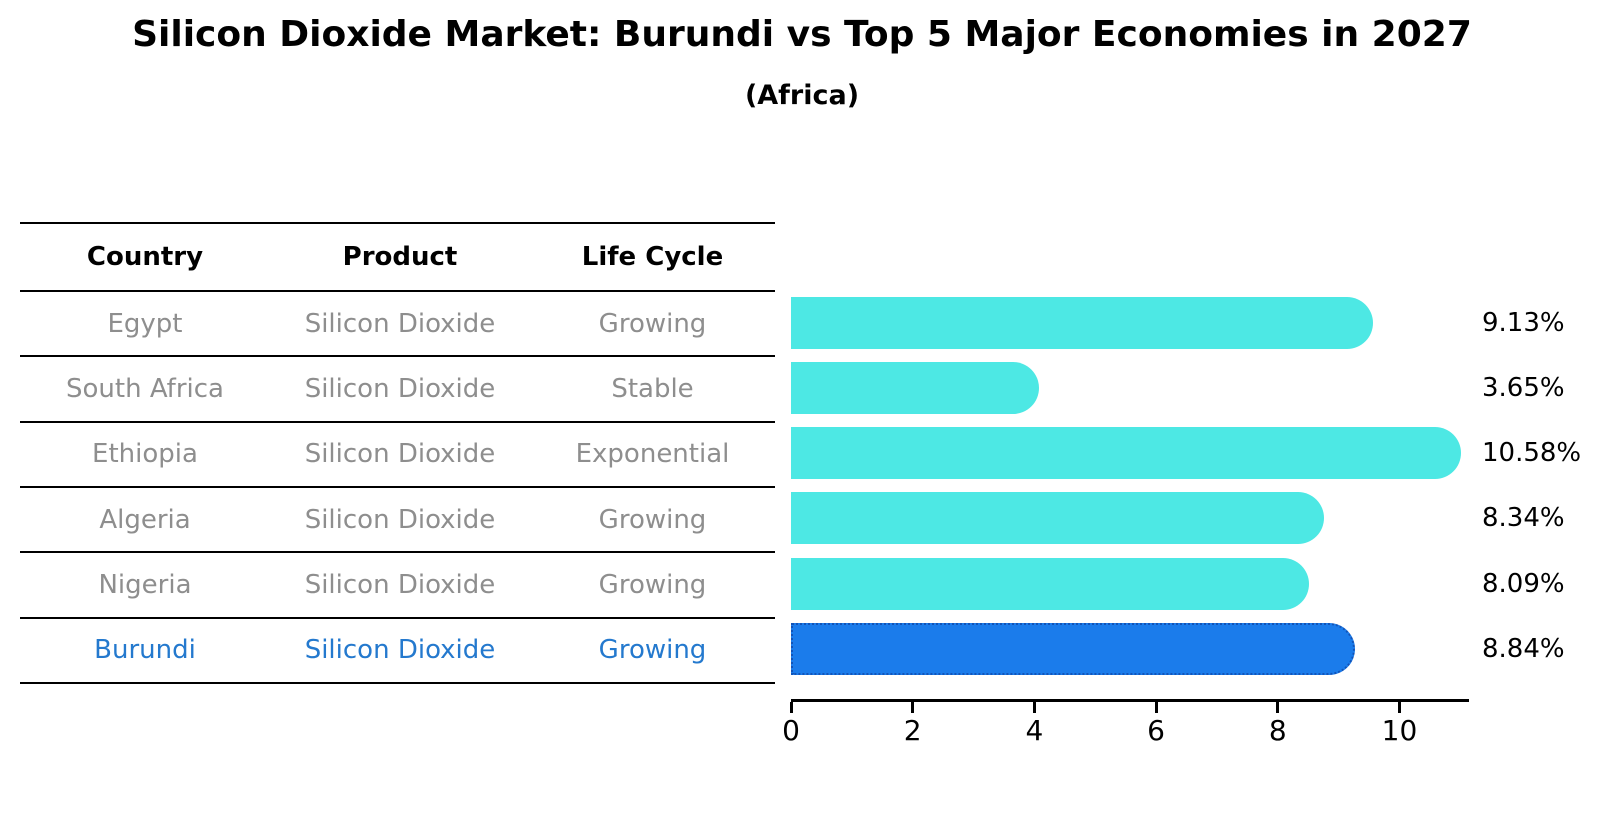 The width and height of the screenshot is (1604, 823). Describe the element at coordinates (1523, 649) in the screenshot. I see `bar-value-label: 8.84%` at that location.